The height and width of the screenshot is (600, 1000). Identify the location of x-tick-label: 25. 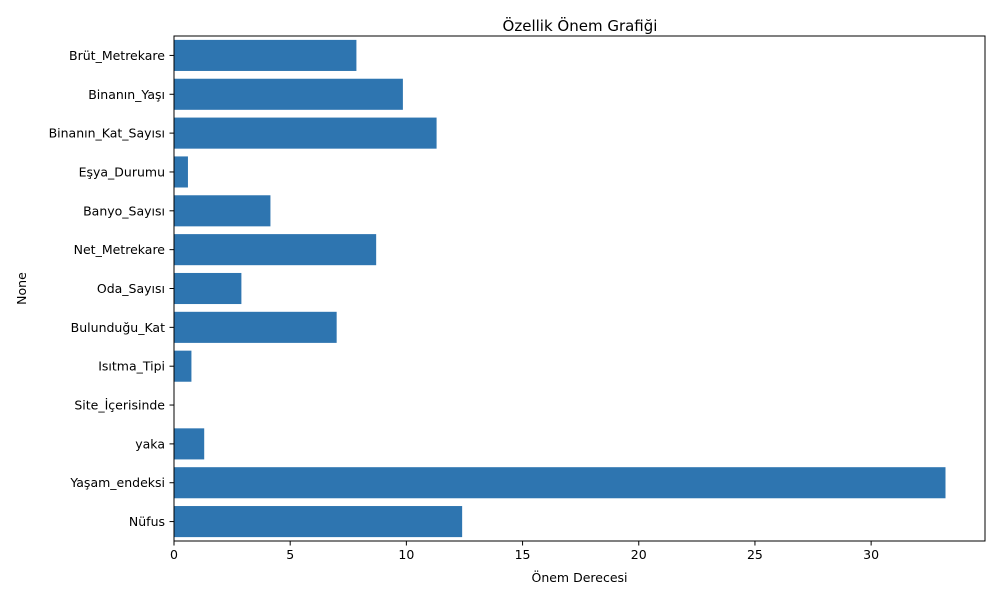
(755, 554).